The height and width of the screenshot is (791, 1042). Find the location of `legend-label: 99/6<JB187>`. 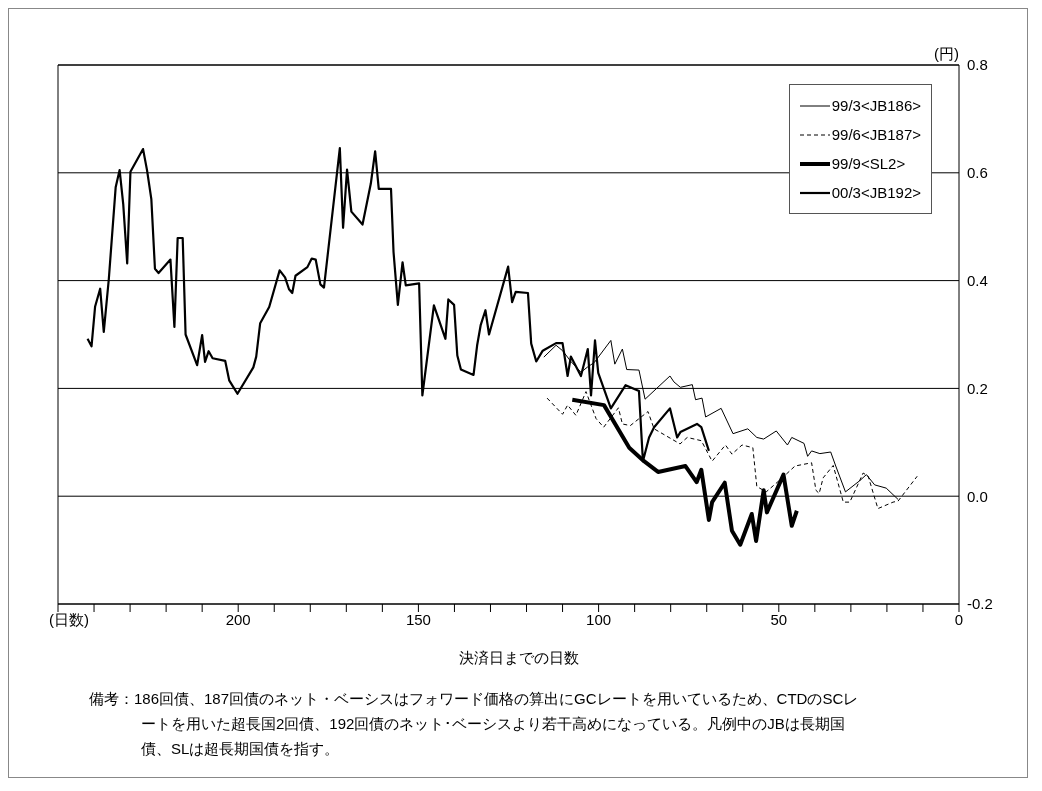

legend-label: 99/6<JB187> is located at coordinates (876, 134).